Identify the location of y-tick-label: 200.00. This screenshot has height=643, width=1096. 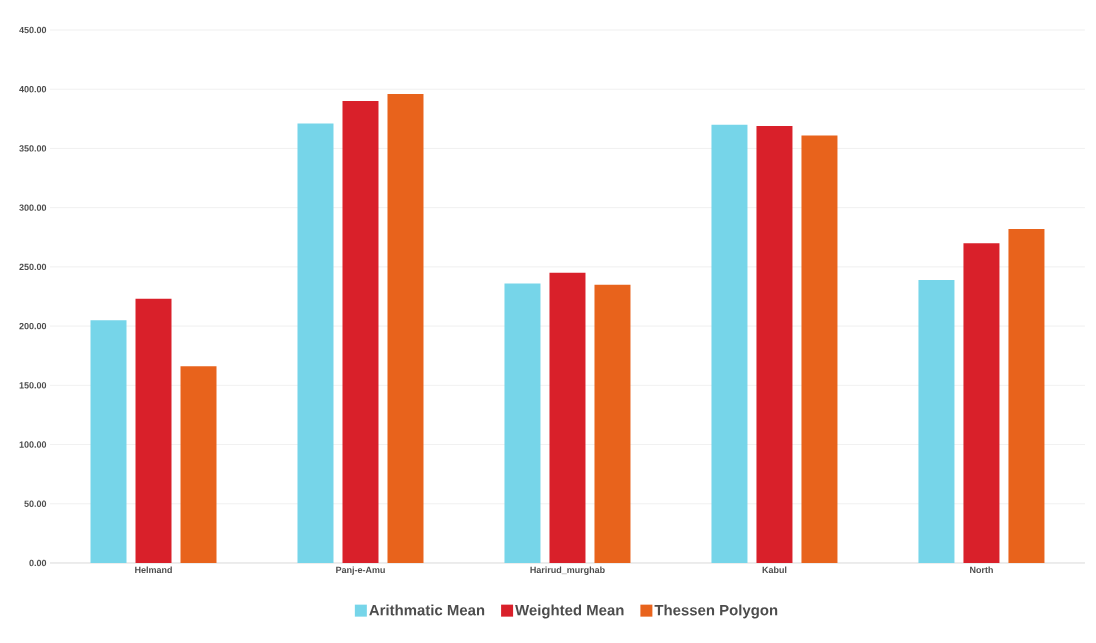
(33, 326).